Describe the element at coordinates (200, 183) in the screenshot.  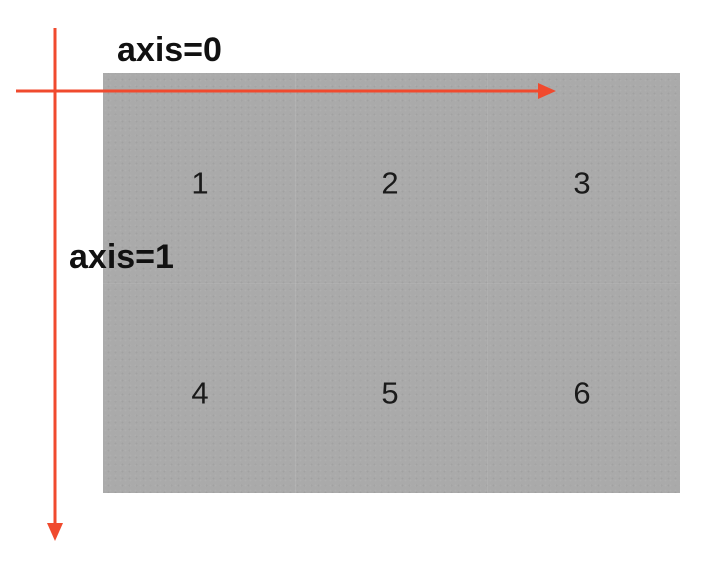
I see `cell-r0-c0: 1` at that location.